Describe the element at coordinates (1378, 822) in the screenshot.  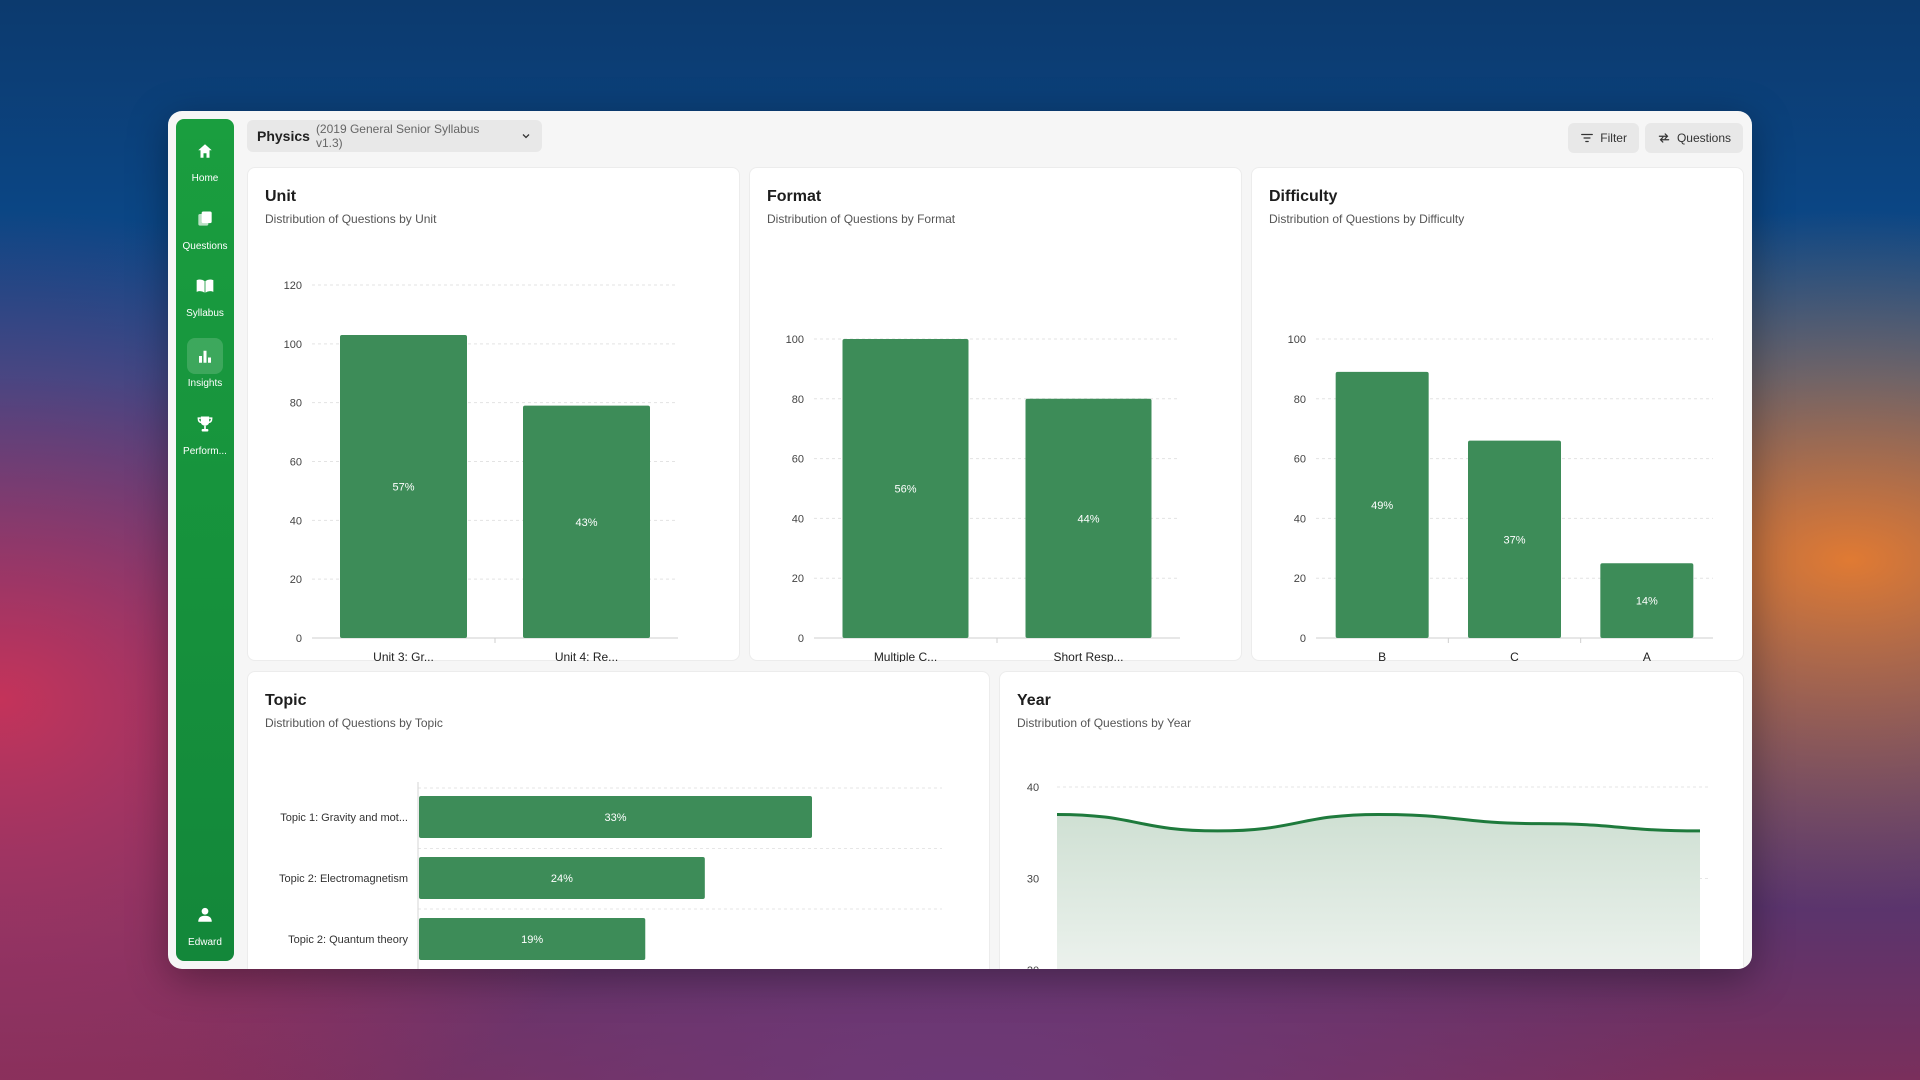
I see `series-line` at that location.